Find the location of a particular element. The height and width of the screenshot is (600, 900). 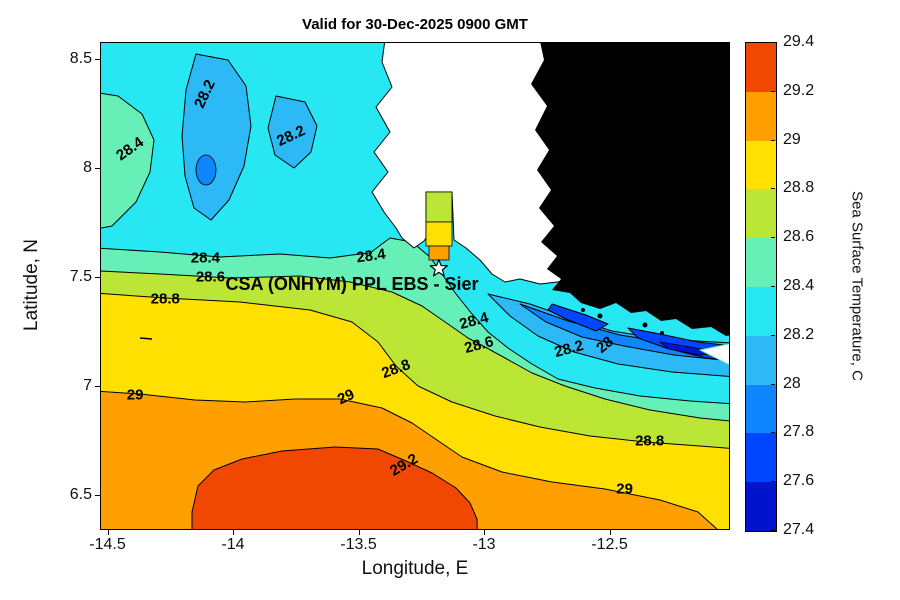

cool-blob-b is located at coordinates (292, 132).